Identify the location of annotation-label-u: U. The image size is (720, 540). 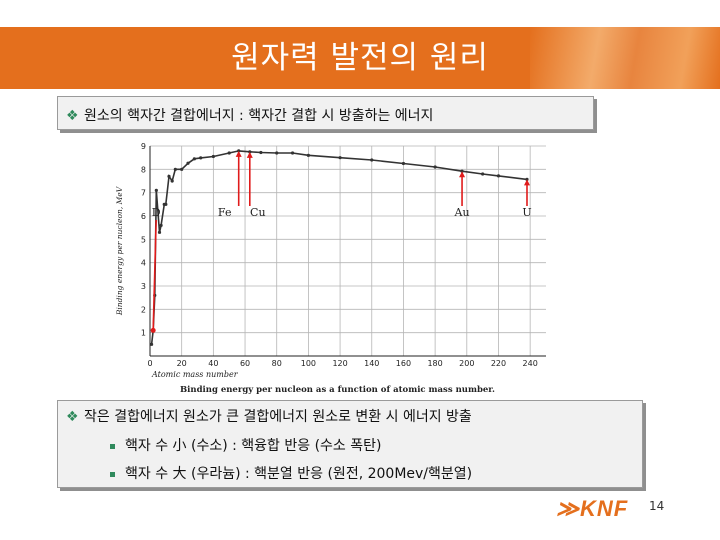
(526, 212).